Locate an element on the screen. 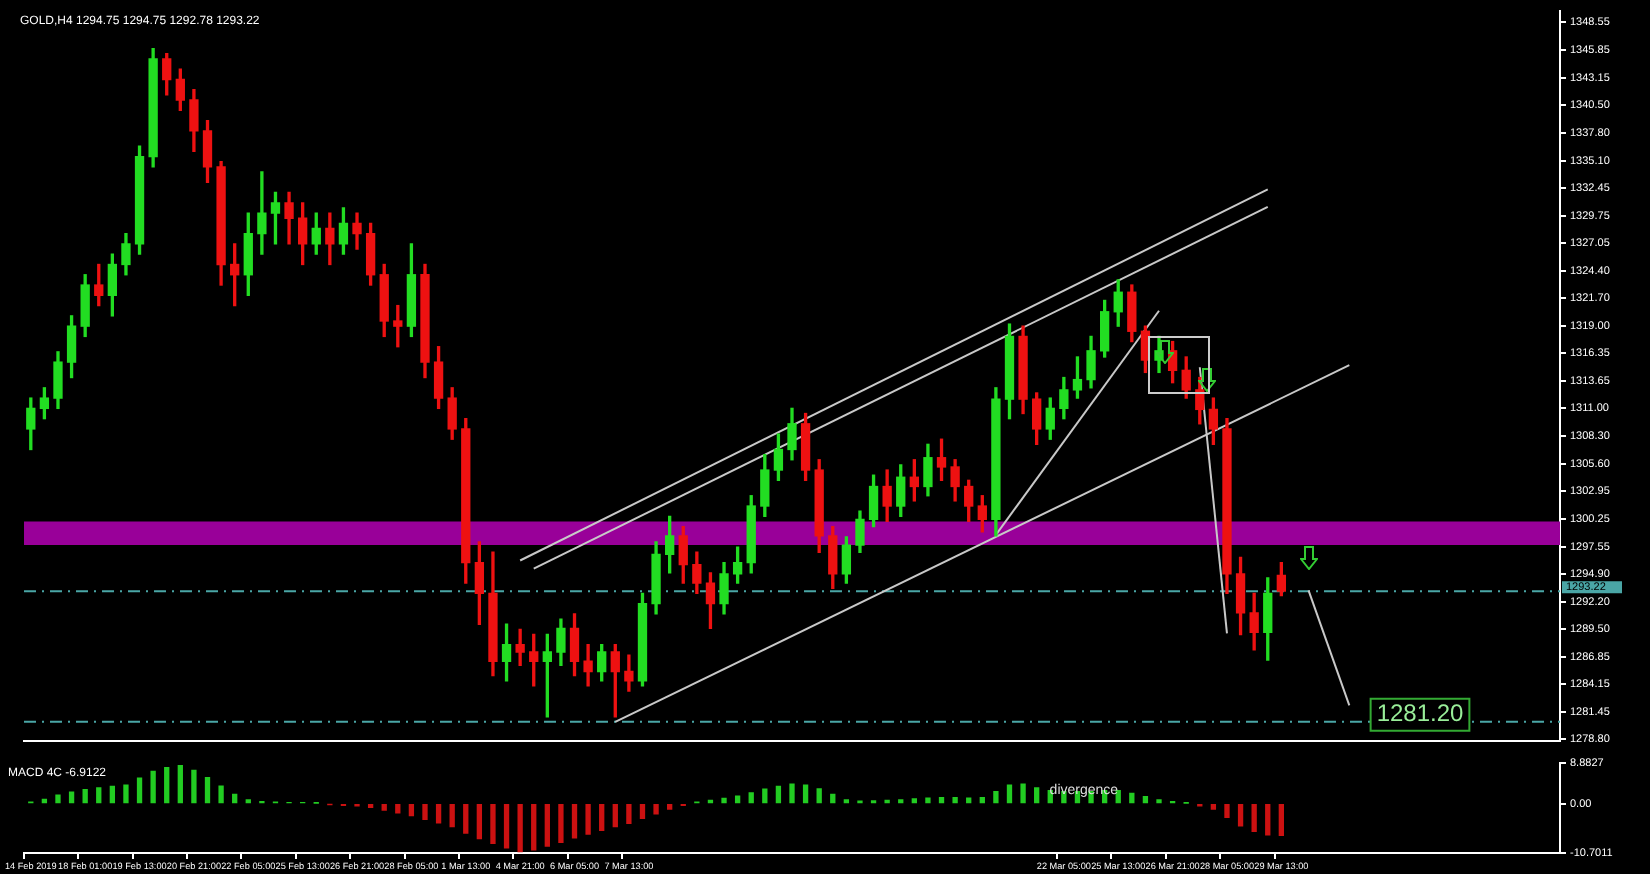 Image resolution: width=1650 pixels, height=874 pixels. annotation: 1281.20 is located at coordinates (1420, 713).